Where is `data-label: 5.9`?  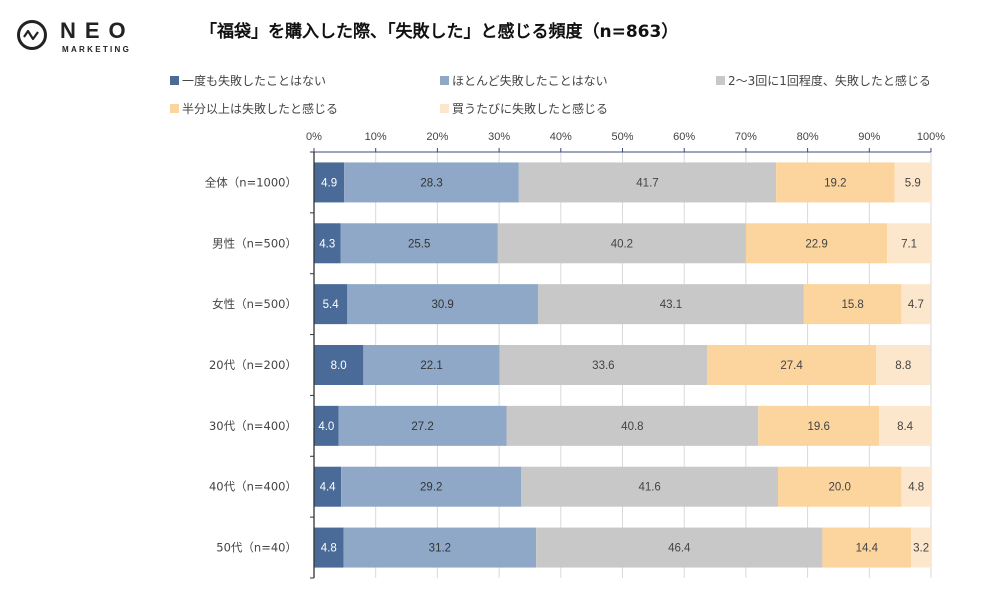
data-label: 5.9 is located at coordinates (913, 183).